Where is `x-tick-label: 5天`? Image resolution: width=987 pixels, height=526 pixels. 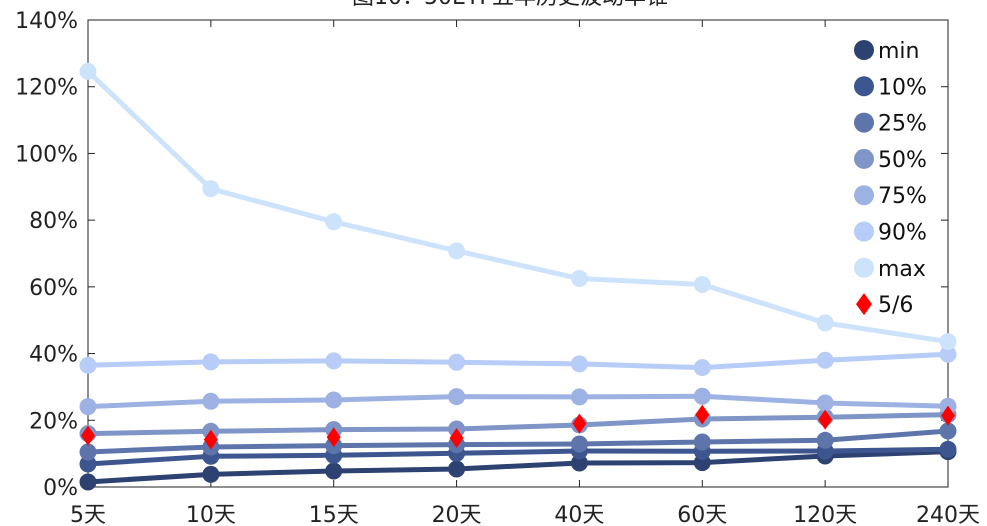 x-tick-label: 5天 is located at coordinates (88, 514).